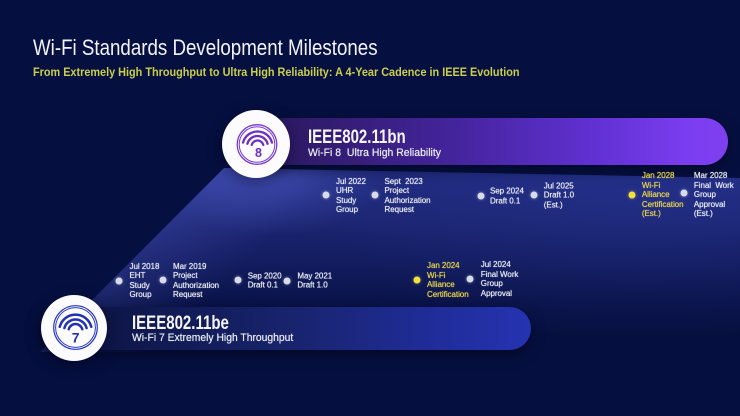  What do you see at coordinates (258, 152) in the screenshot?
I see `svg-text: 8` at bounding box center [258, 152].